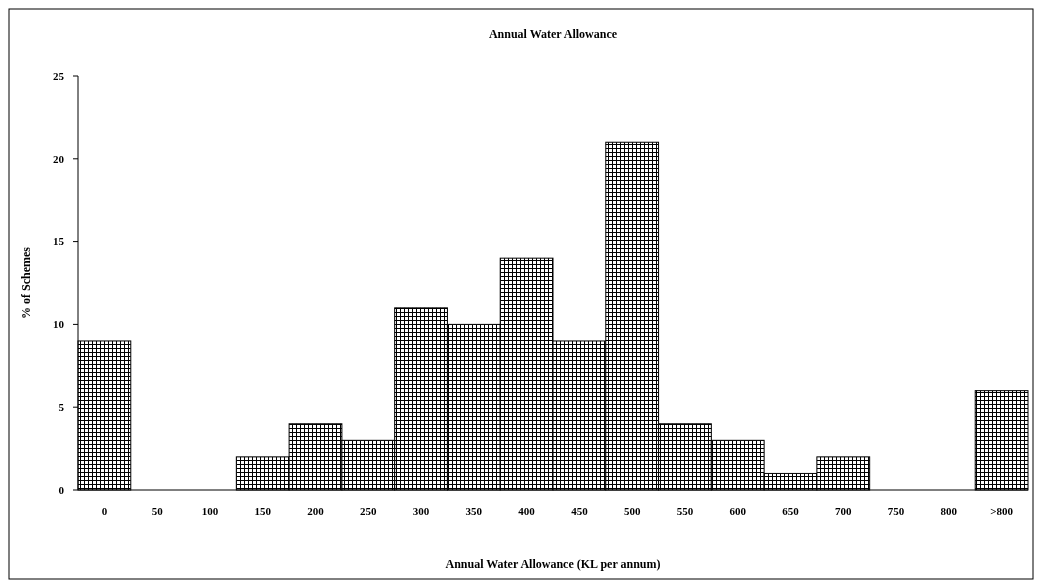  What do you see at coordinates (685, 511) in the screenshot?
I see `x-tick-label: 550` at bounding box center [685, 511].